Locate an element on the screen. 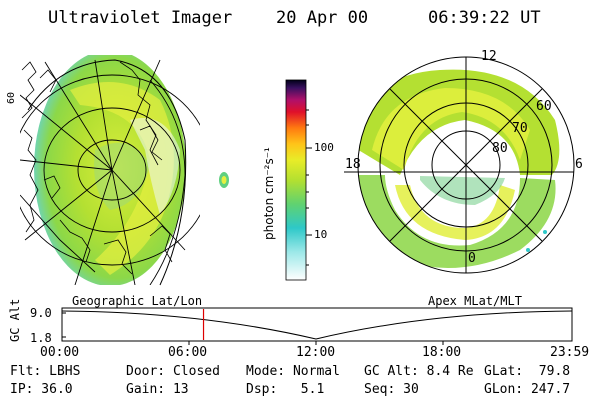 Image resolution: width=600 pixels, height=400 pixels. xtick-1200: 12:00 is located at coordinates (316, 352).